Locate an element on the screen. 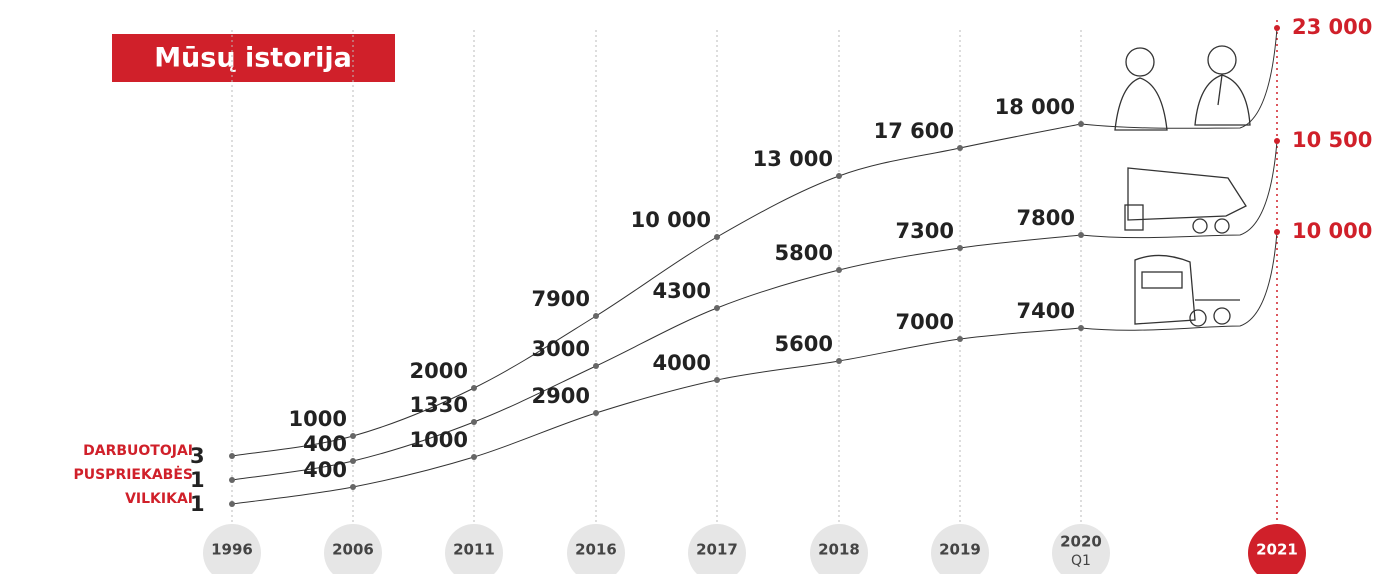  value-label: 23 000 is located at coordinates (1332, 27).